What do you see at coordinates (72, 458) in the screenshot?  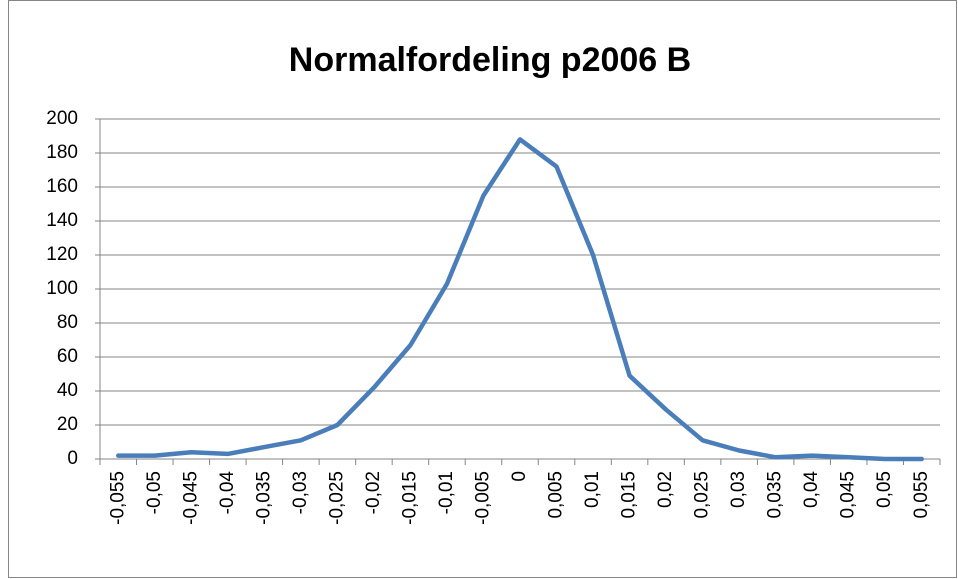 I see `y-tick-label: 0` at bounding box center [72, 458].